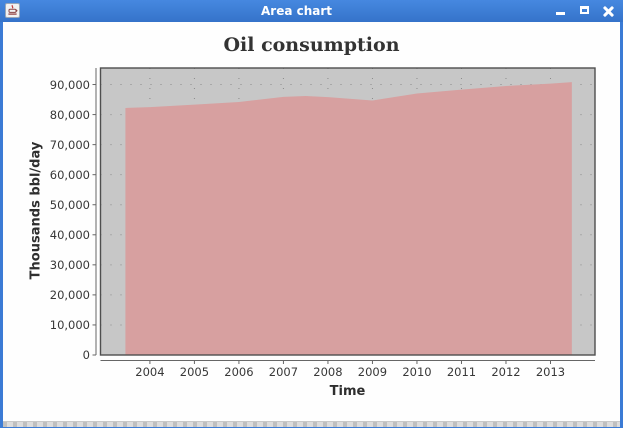 This screenshot has height=428, width=623. I want to click on x-tick-label: 2006, so click(239, 372).